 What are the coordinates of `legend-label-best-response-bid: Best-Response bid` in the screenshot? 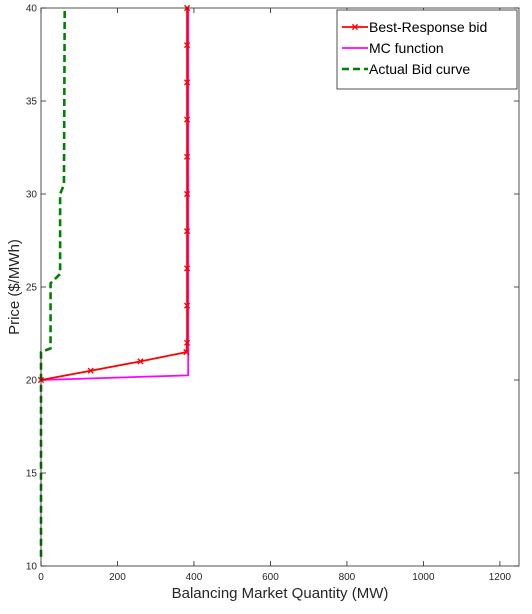 It's located at (428, 27).